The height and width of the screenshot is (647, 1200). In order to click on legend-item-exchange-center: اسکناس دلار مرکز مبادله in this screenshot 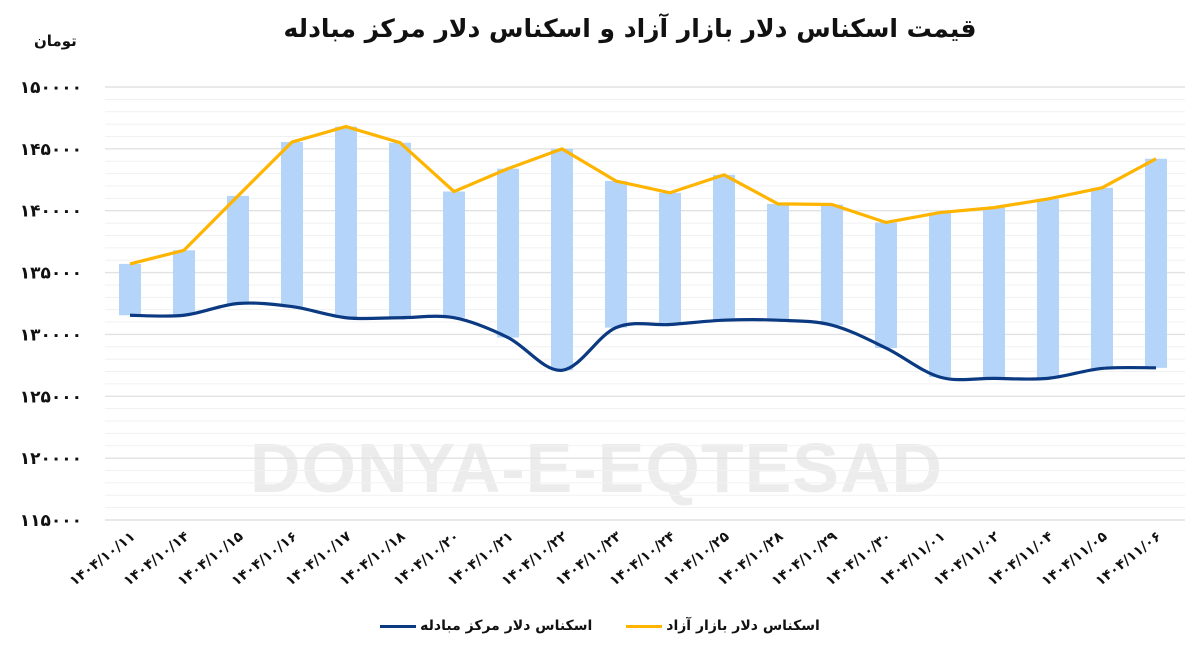, I will do `click(486, 626)`.